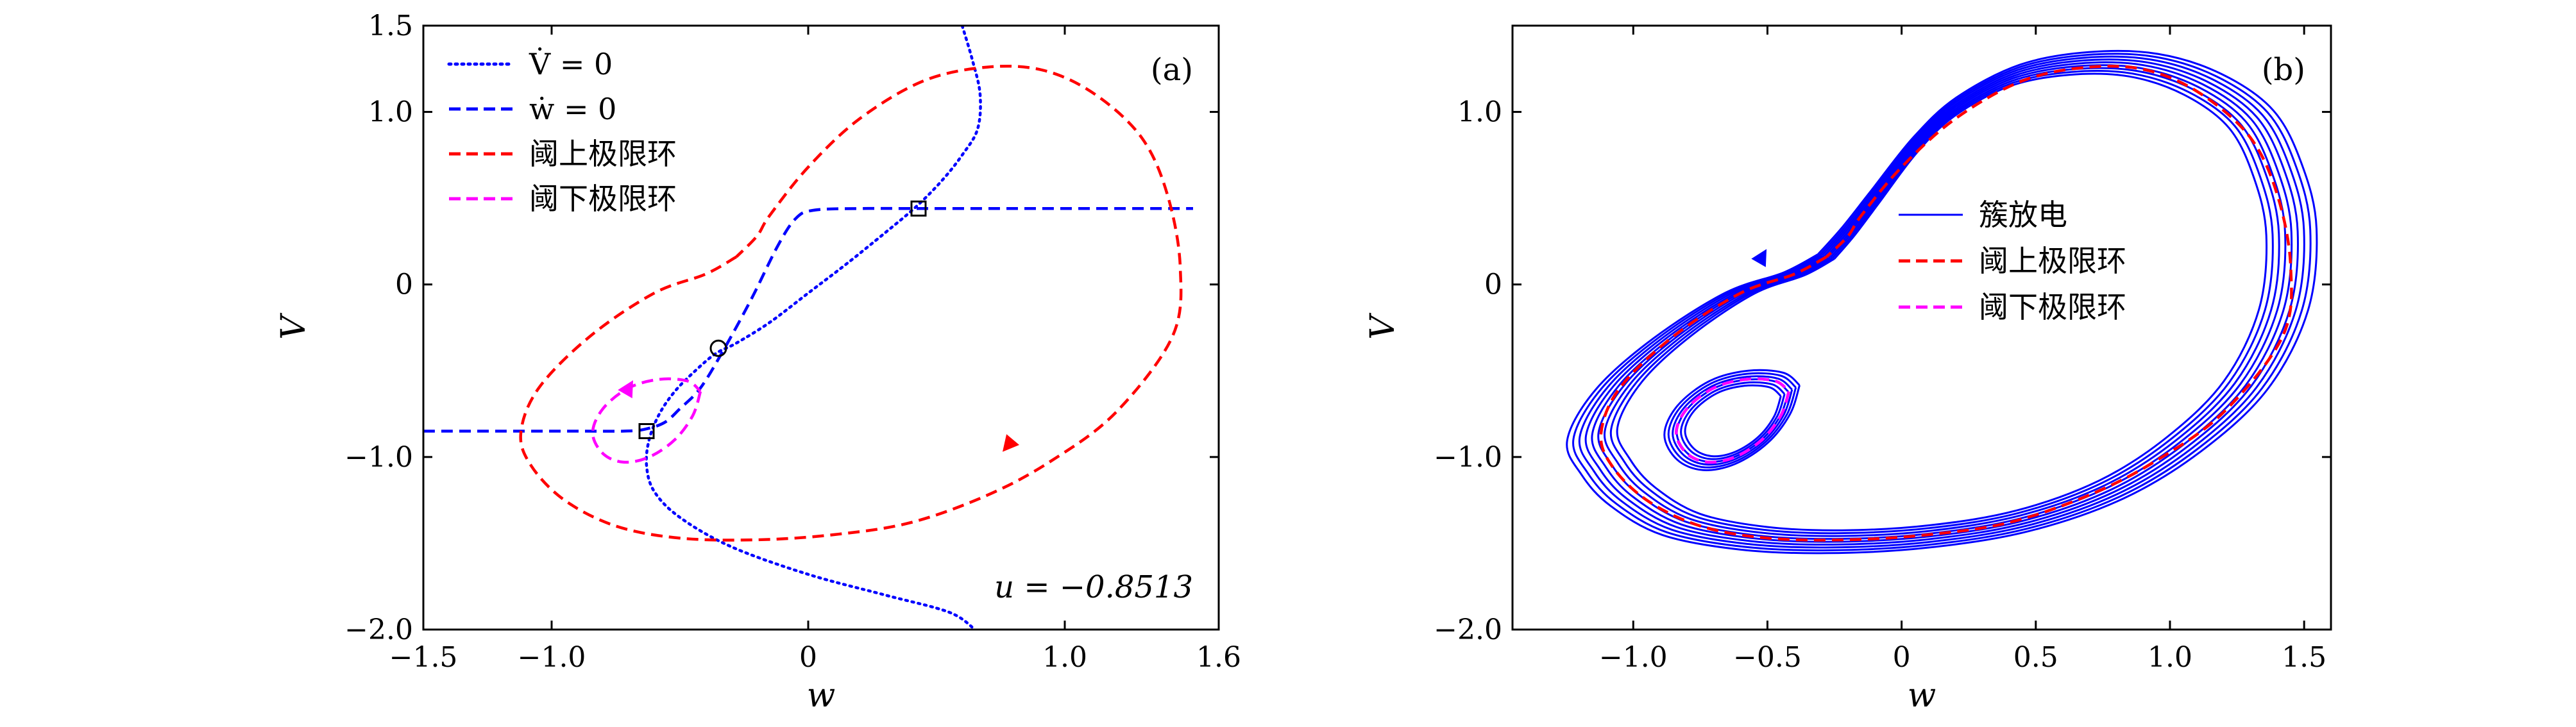 The height and width of the screenshot is (727, 2576). Describe the element at coordinates (1172, 70) in the screenshot. I see `panel-a-label: (a)` at that location.